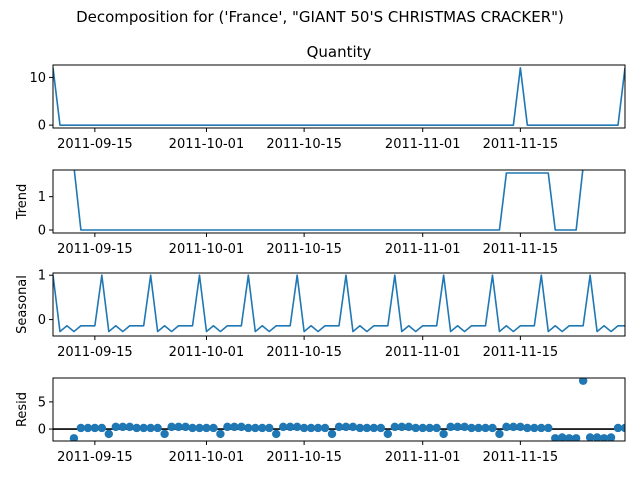 Image resolution: width=640 pixels, height=480 pixels. I want to click on ylabel: Trend, so click(22, 202).